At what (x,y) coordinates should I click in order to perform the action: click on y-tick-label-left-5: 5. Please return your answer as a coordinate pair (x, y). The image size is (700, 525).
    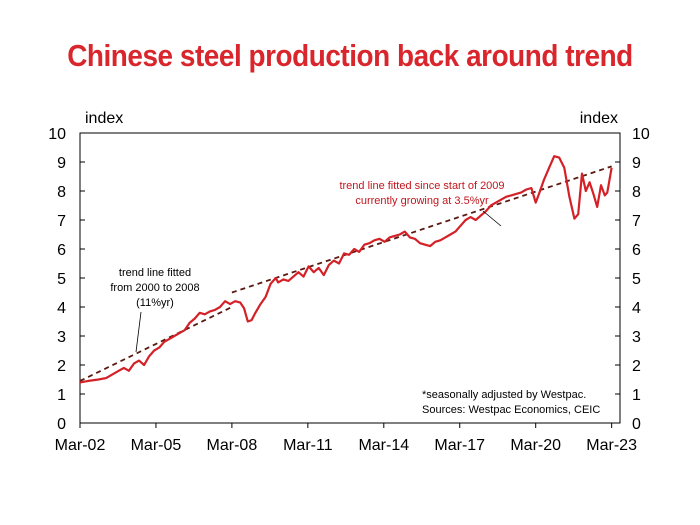
    Looking at the image, I should click on (61, 279).